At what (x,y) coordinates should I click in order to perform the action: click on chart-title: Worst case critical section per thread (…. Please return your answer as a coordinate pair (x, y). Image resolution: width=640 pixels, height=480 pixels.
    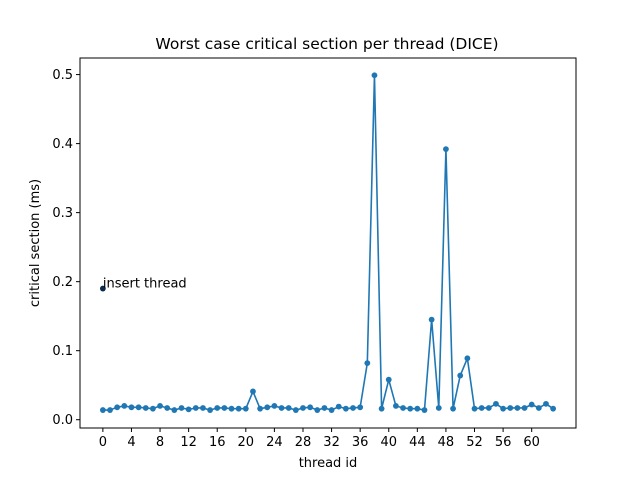
    Looking at the image, I should click on (326, 44).